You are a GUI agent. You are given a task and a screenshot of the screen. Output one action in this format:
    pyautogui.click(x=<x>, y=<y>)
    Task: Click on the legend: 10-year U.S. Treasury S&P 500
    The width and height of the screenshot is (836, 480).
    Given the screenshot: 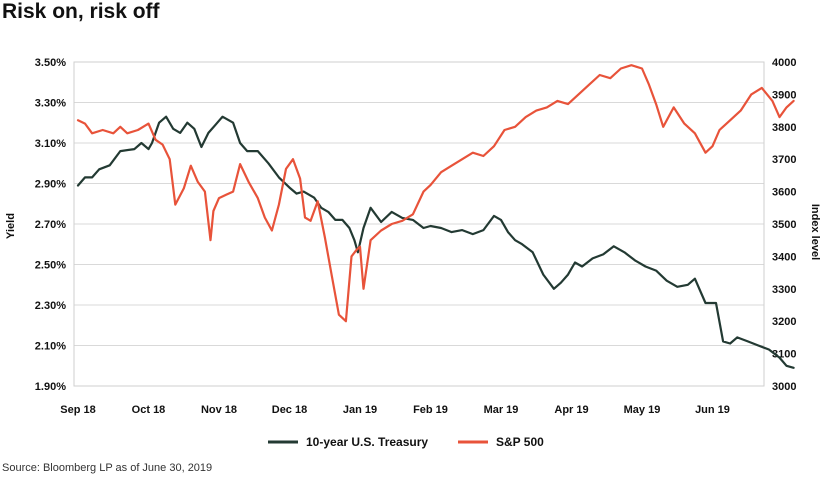 What is the action you would take?
    pyautogui.click(x=406, y=442)
    